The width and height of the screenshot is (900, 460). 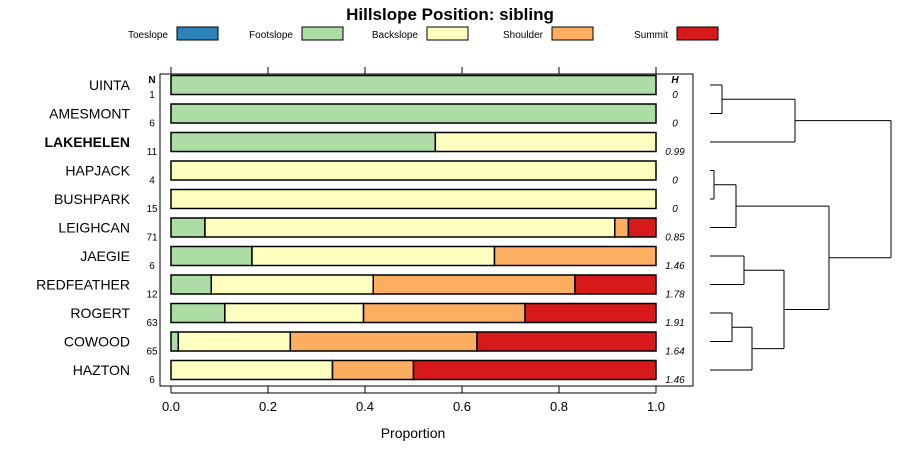 I want to click on bar-segment-lakehelen-backslope, so click(x=545, y=142).